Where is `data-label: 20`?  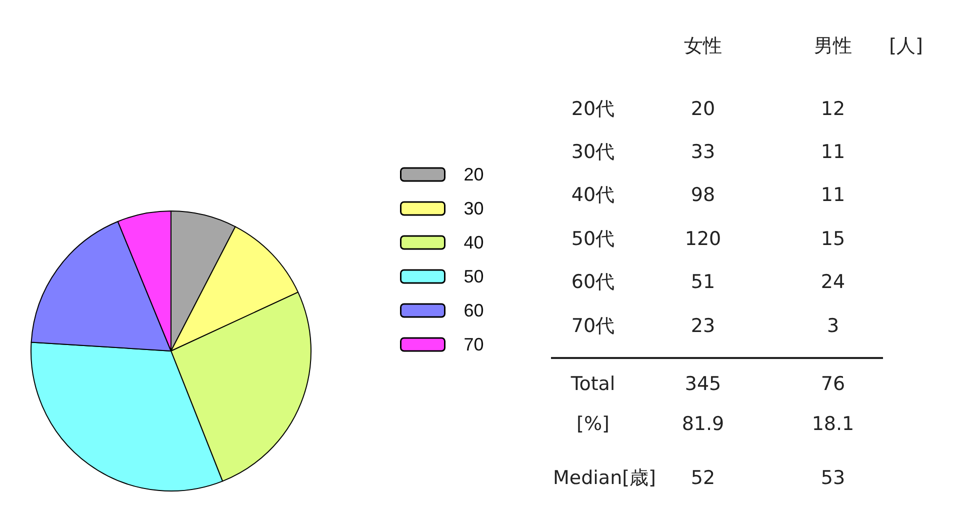
data-label: 20 is located at coordinates (703, 109).